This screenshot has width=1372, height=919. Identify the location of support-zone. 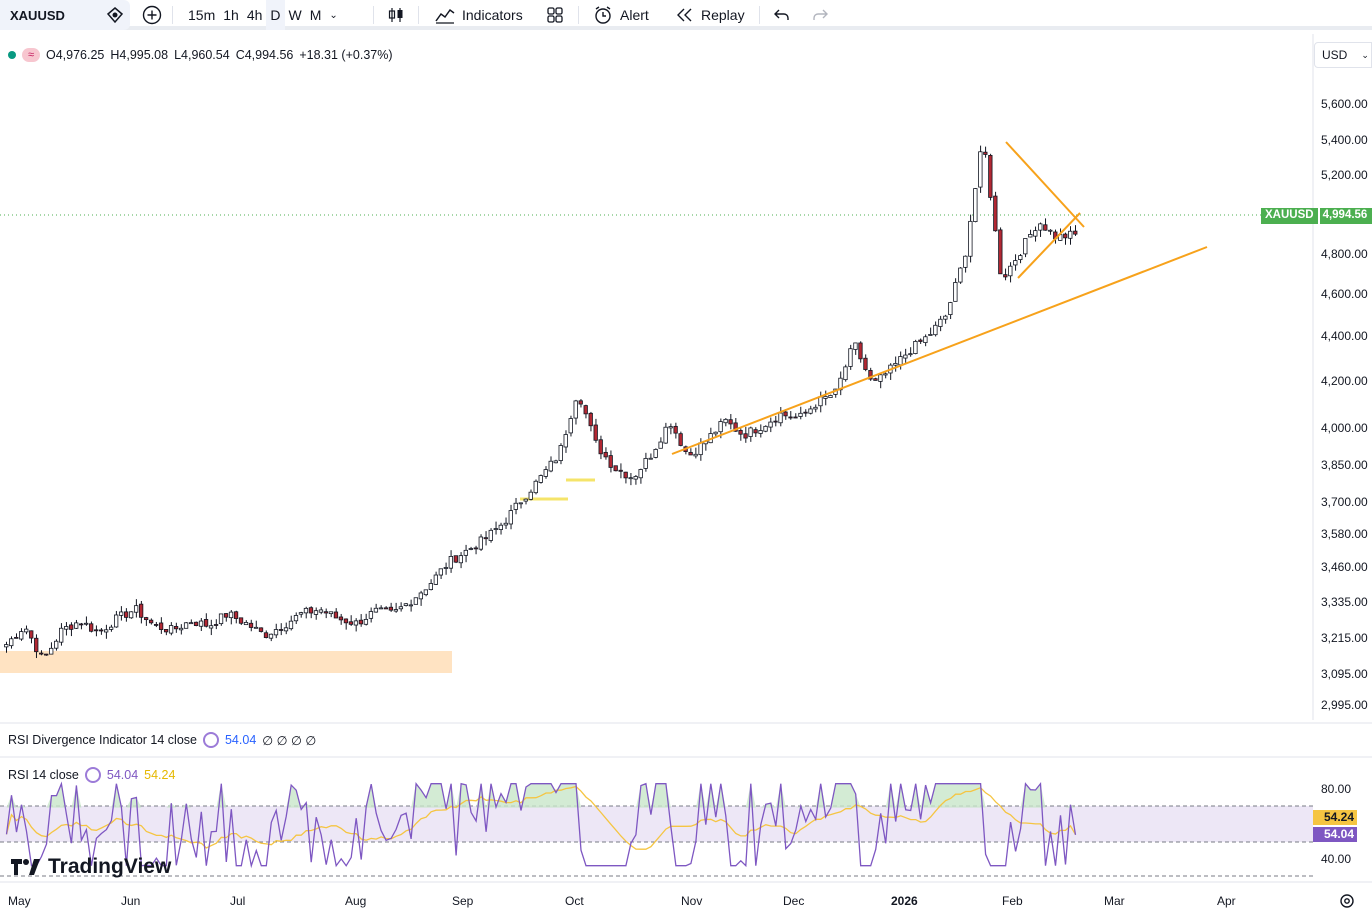
(226, 662).